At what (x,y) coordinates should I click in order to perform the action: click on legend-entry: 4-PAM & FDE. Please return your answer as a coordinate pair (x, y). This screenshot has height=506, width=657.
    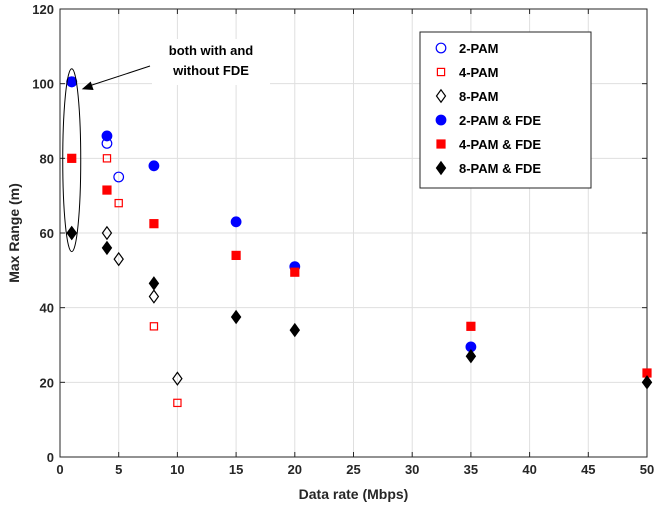
    Looking at the image, I should click on (488, 144).